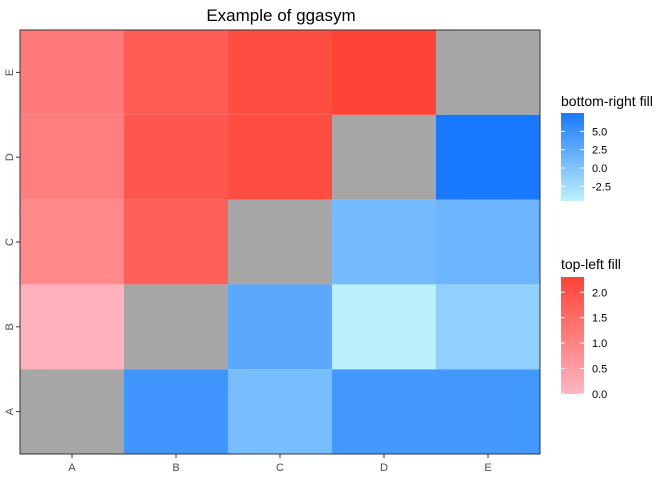  I want to click on legend-bottom-right-tick-label: 2.5, so click(599, 151).